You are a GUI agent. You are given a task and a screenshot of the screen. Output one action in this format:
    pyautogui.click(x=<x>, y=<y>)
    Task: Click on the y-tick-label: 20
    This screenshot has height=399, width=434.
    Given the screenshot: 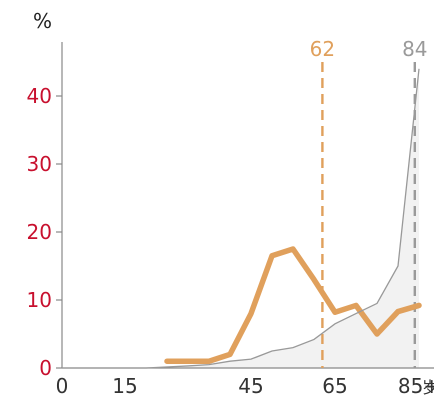 What is the action you would take?
    pyautogui.click(x=39, y=232)
    